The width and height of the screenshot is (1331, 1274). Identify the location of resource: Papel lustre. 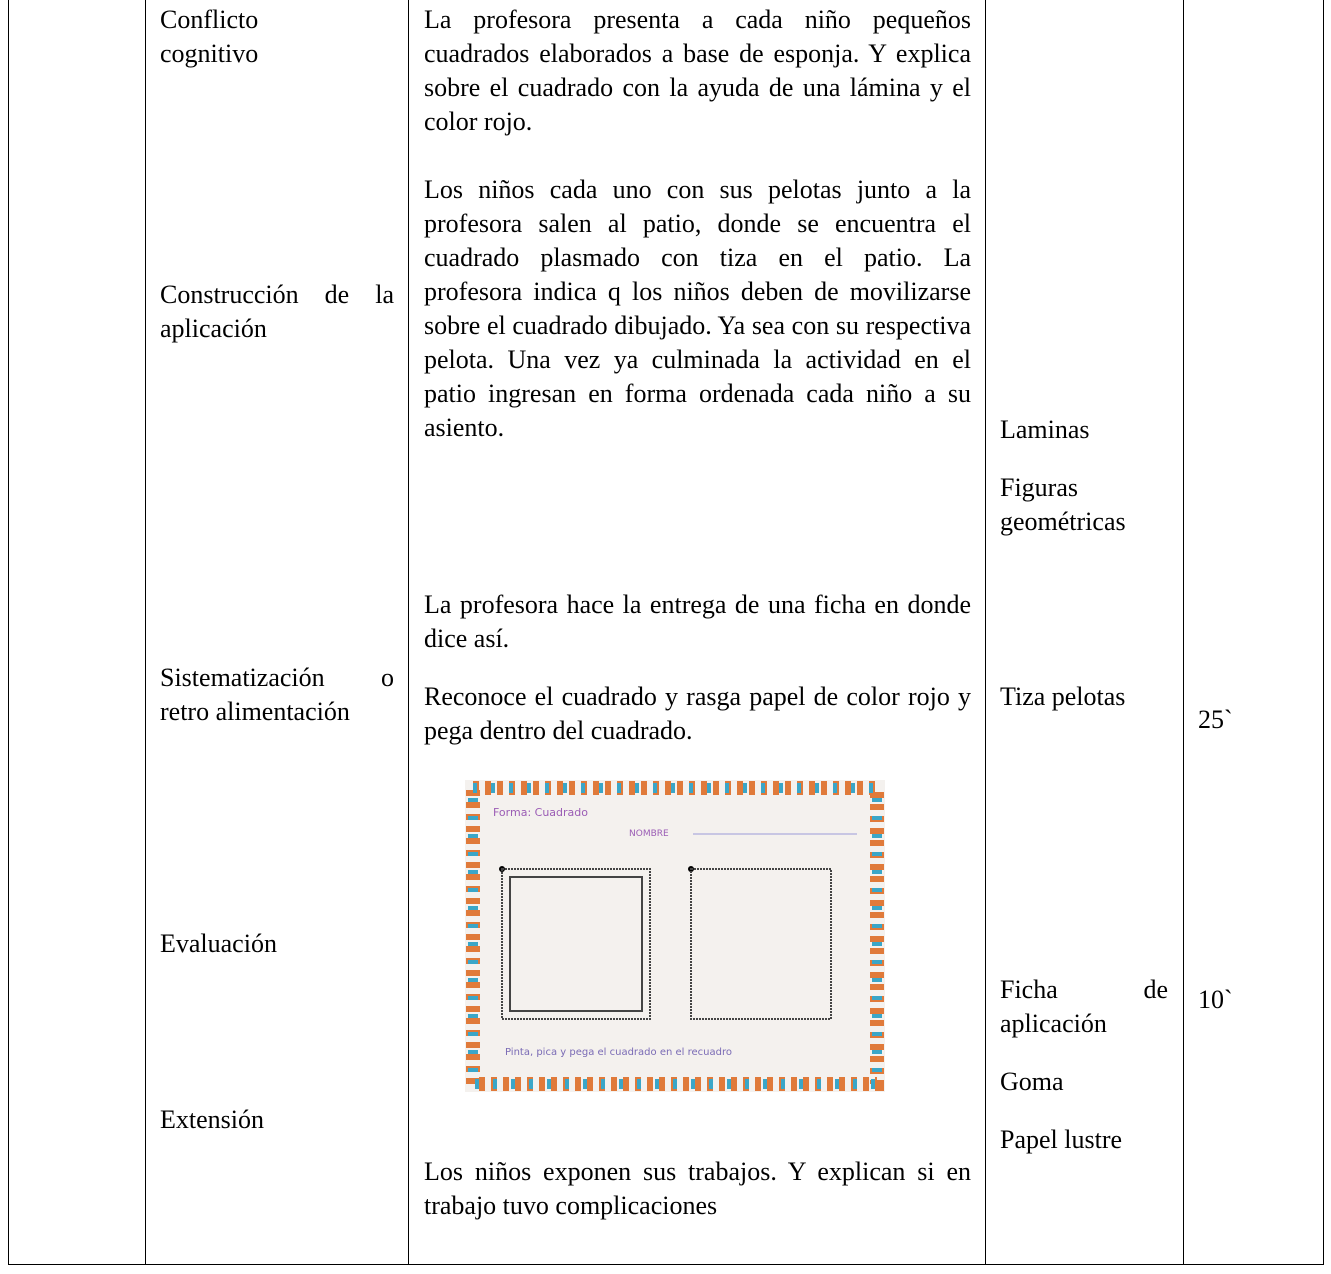
(1061, 1139).